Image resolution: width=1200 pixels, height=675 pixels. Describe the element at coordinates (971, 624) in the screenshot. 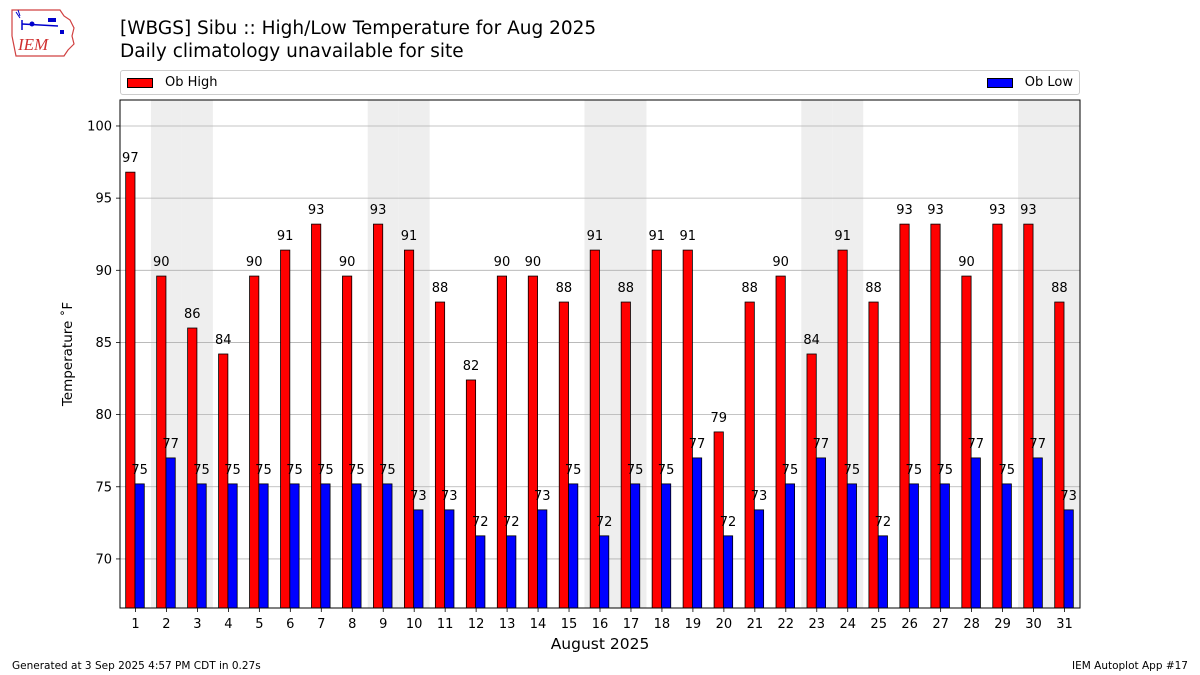

I see `xtick-label-28: 28` at that location.